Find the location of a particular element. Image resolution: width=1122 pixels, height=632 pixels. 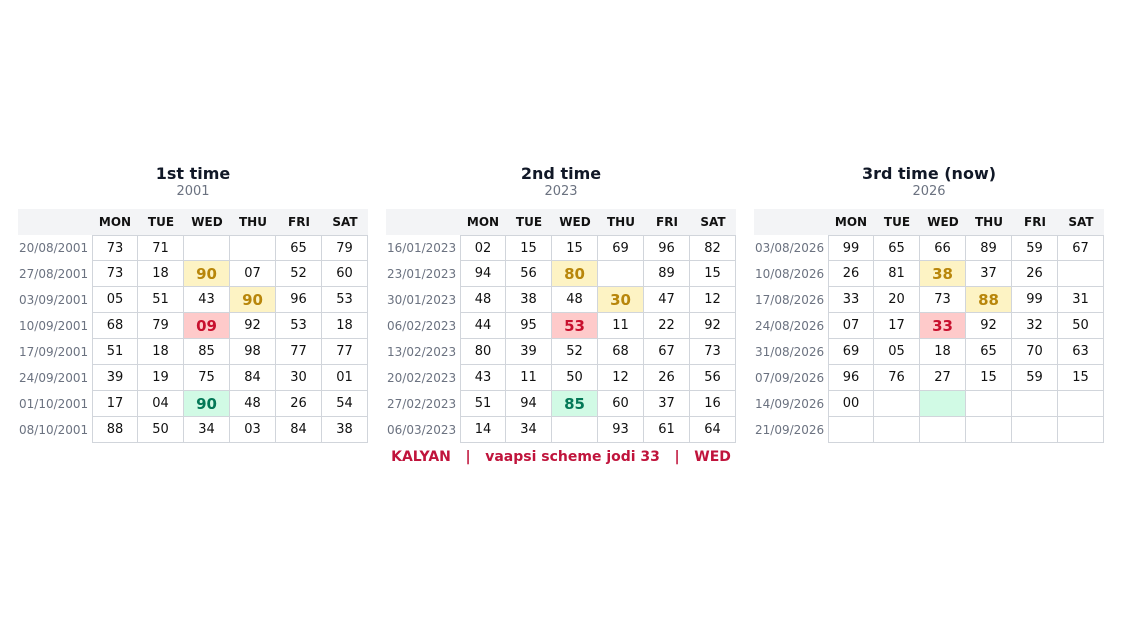

date-cell: 10/08/2026 is located at coordinates (790, 274).